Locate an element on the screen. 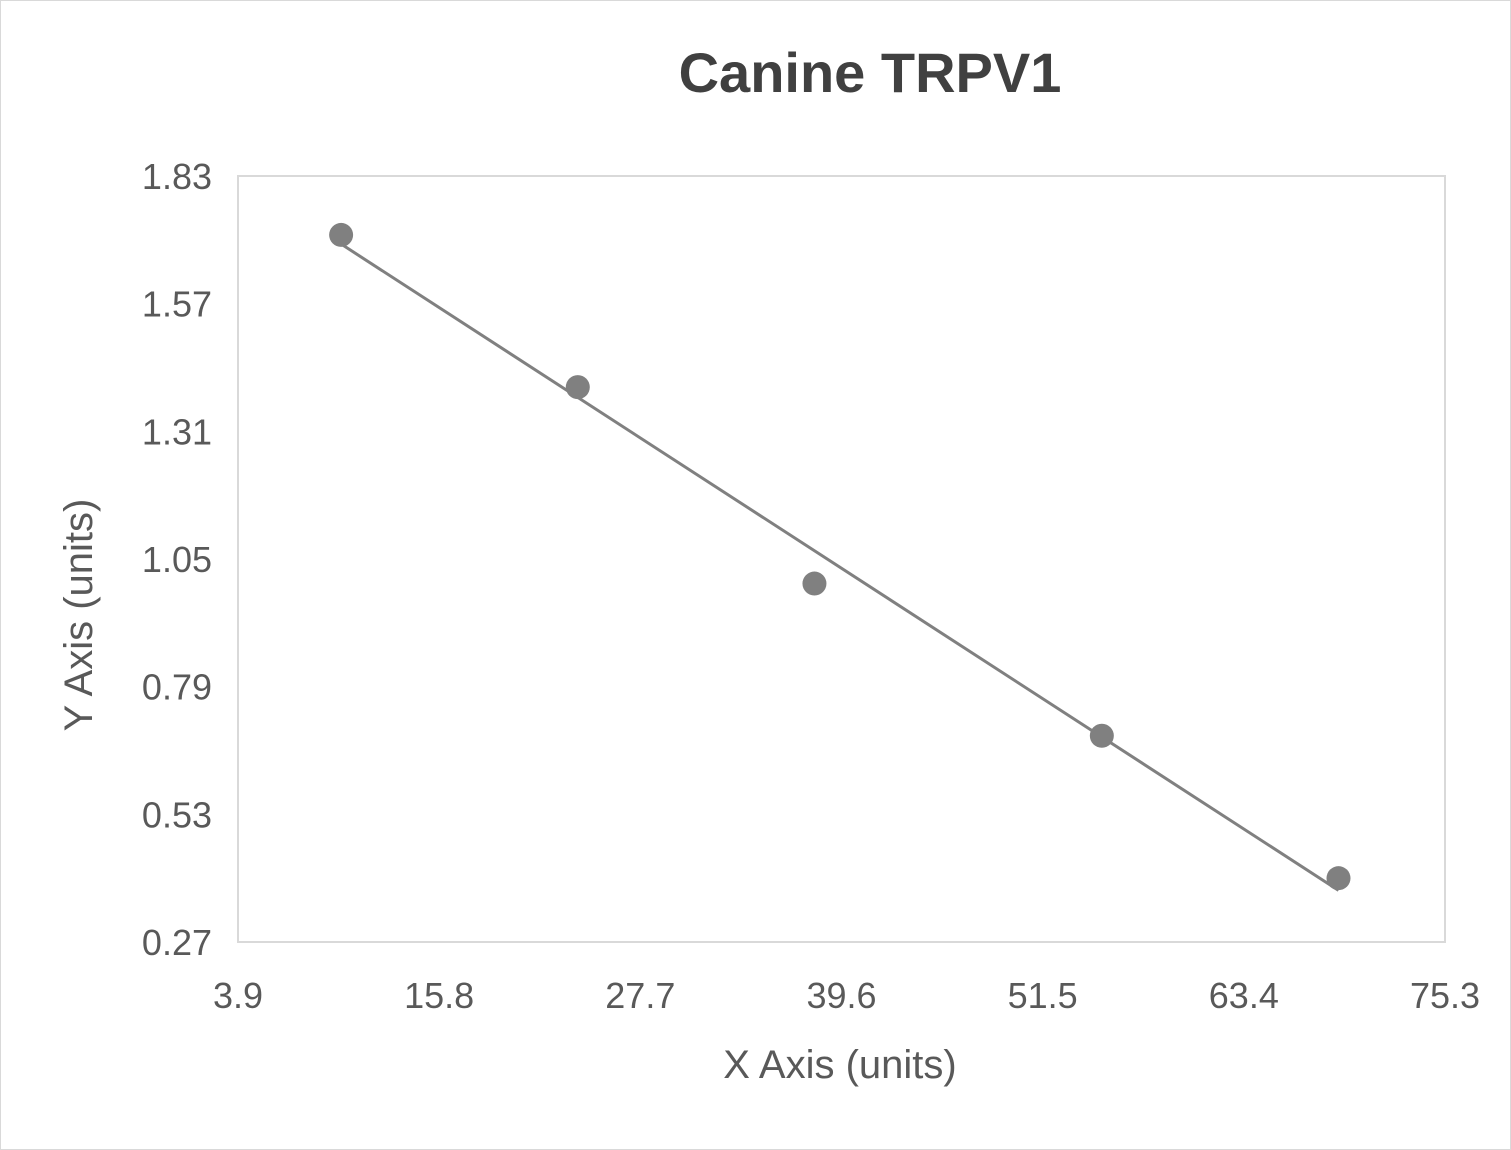 This screenshot has width=1511, height=1150. x-tick-label: 27.7 is located at coordinates (640, 995).